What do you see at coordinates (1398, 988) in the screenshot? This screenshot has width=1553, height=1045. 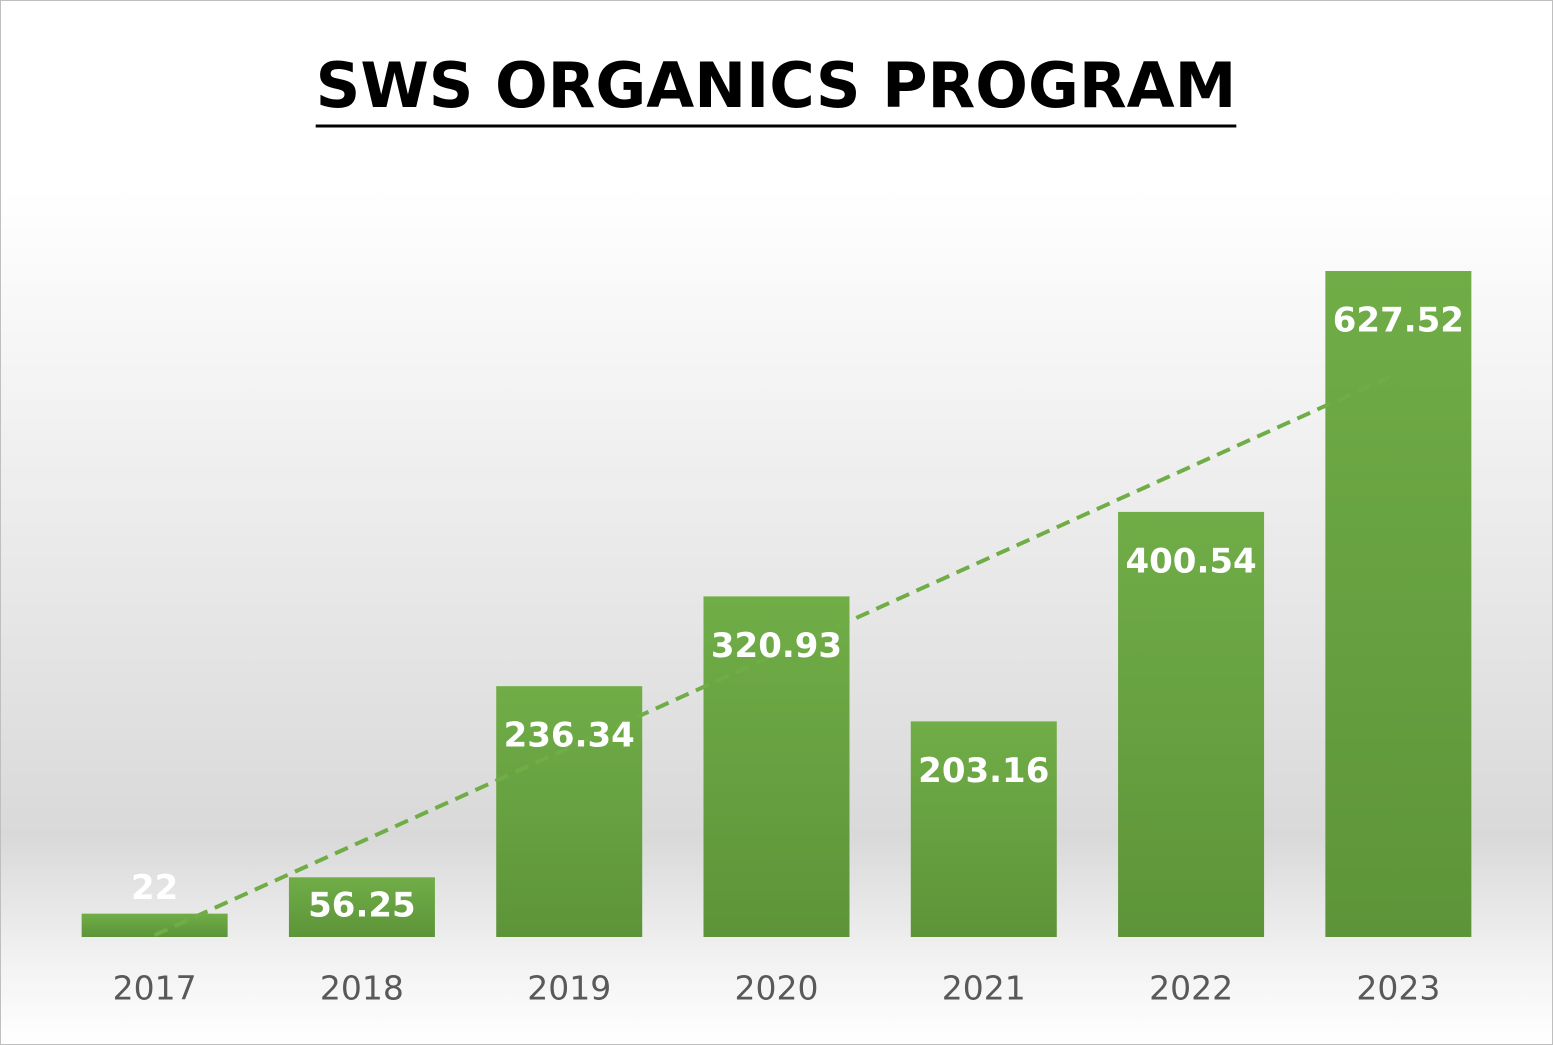 I see `x-tick-label: 2023` at bounding box center [1398, 988].